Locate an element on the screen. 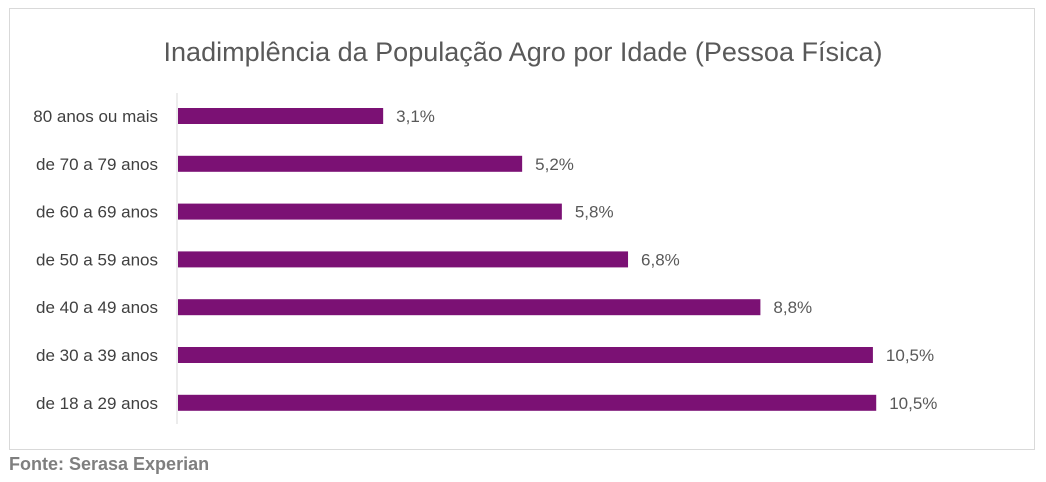  data-label: 8,8% is located at coordinates (792, 307).